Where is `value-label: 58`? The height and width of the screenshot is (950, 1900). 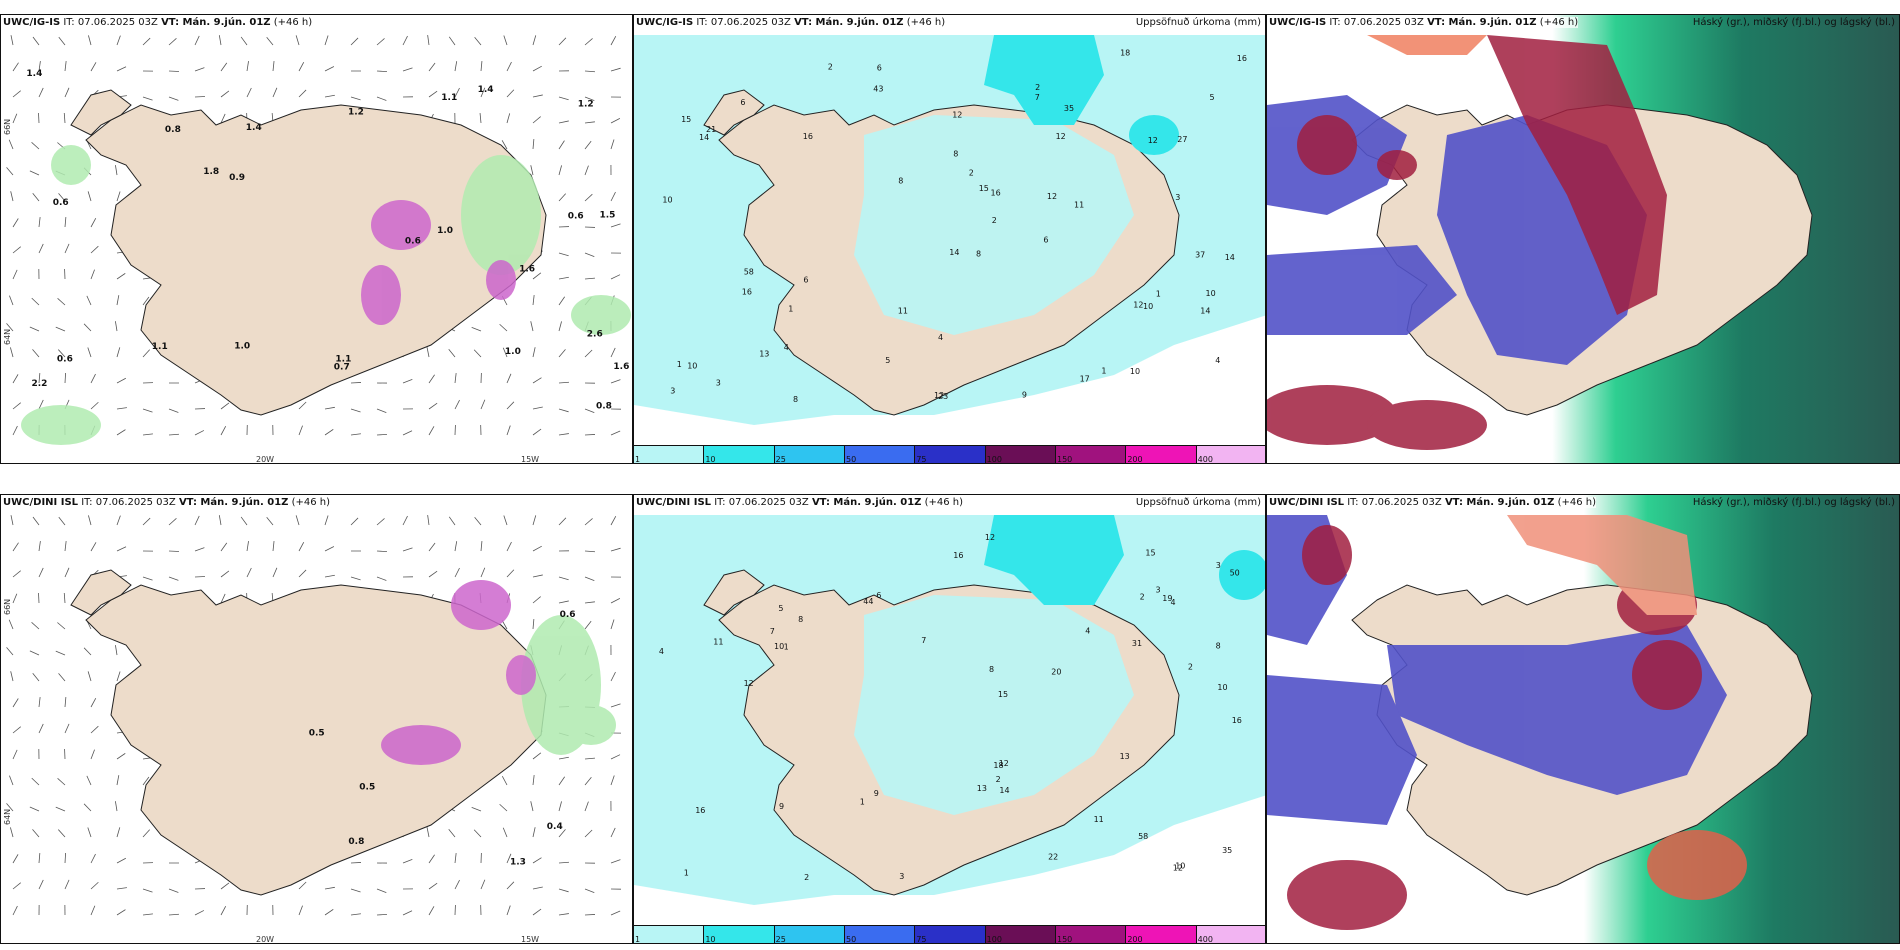 value-label: 58 is located at coordinates (749, 272).